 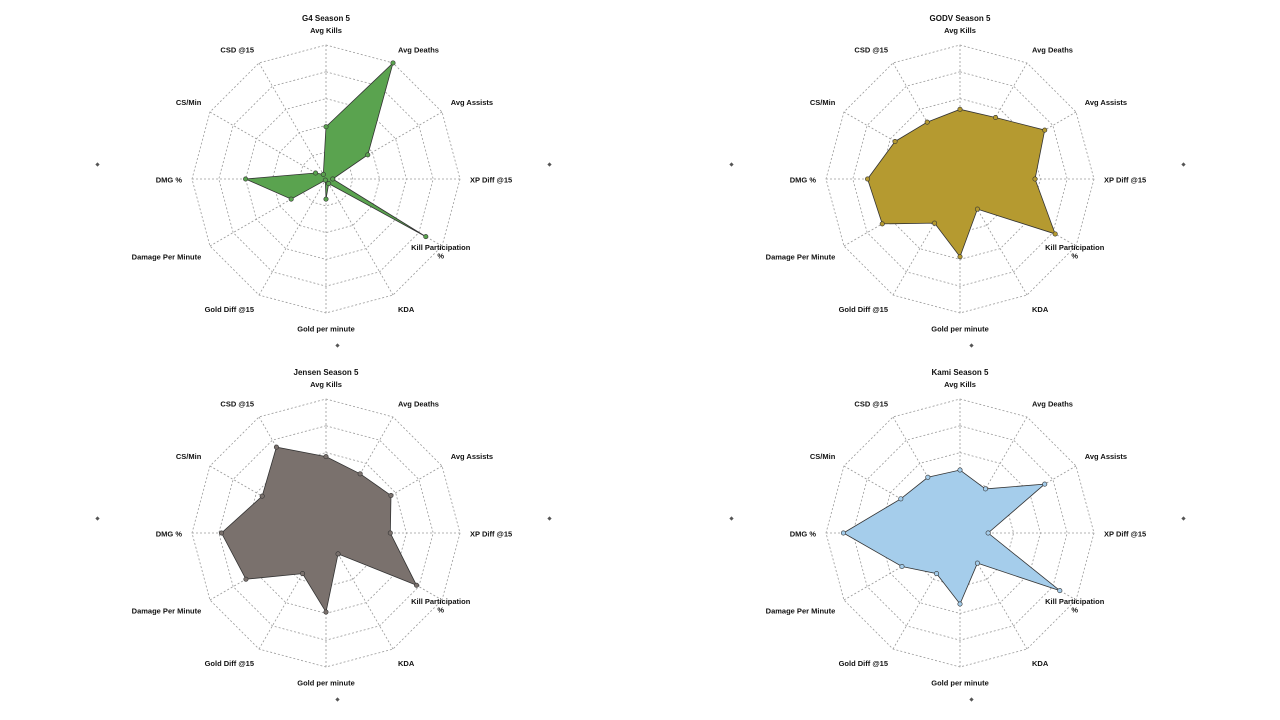 I want to click on chart-title: GODV Season 5, so click(x=960, y=18).